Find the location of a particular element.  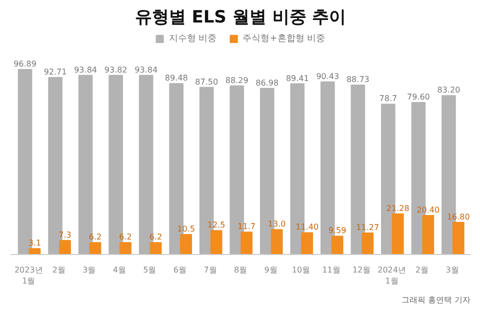

x-tick-label: 2023년 1월 is located at coordinates (28, 276).